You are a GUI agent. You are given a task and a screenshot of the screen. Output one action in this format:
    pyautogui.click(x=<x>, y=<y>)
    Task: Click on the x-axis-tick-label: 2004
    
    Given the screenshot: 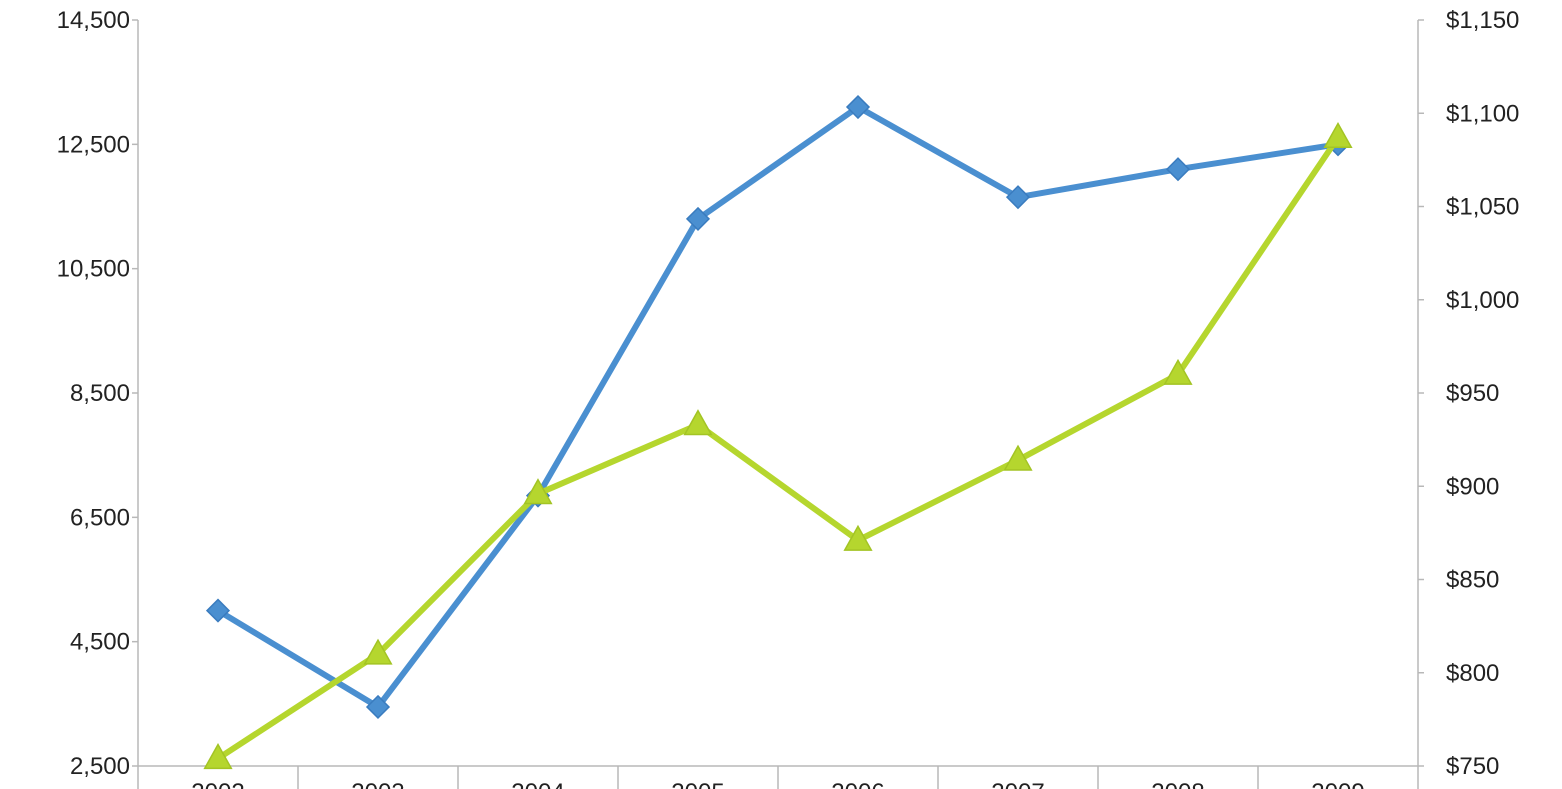 What is the action you would take?
    pyautogui.click(x=537, y=784)
    